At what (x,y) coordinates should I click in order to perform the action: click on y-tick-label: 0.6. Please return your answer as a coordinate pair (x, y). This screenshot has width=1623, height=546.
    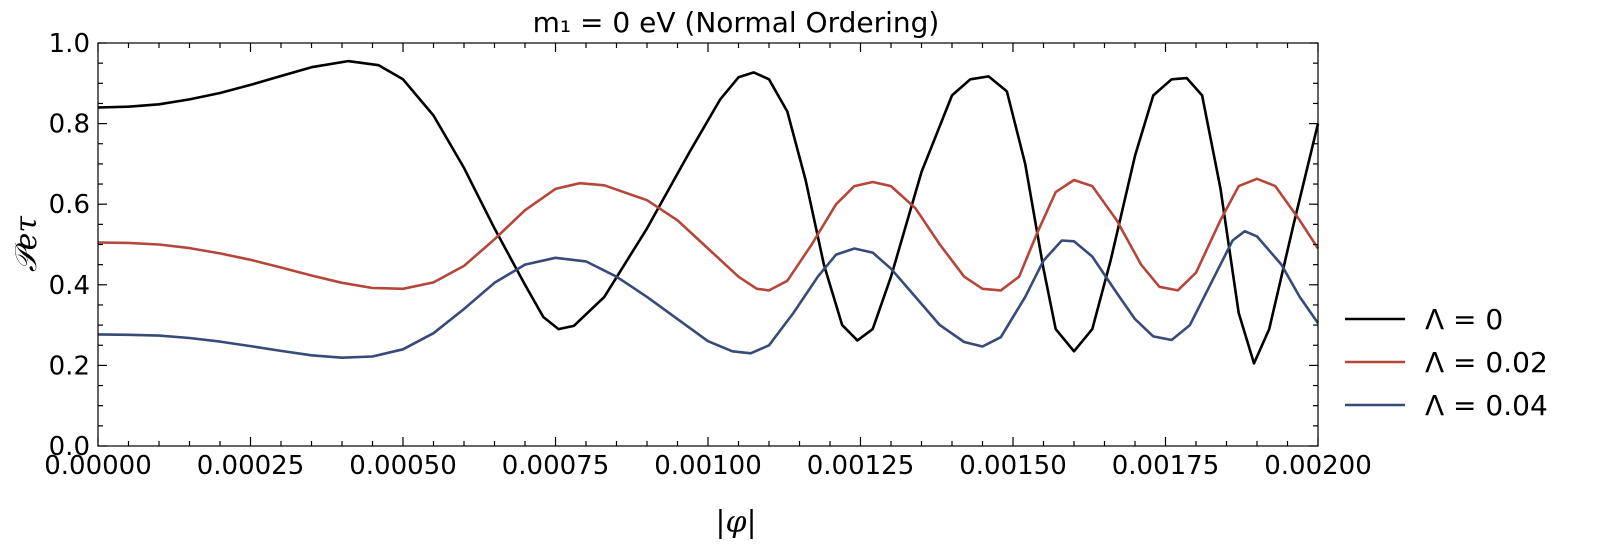
    Looking at the image, I should click on (69, 205).